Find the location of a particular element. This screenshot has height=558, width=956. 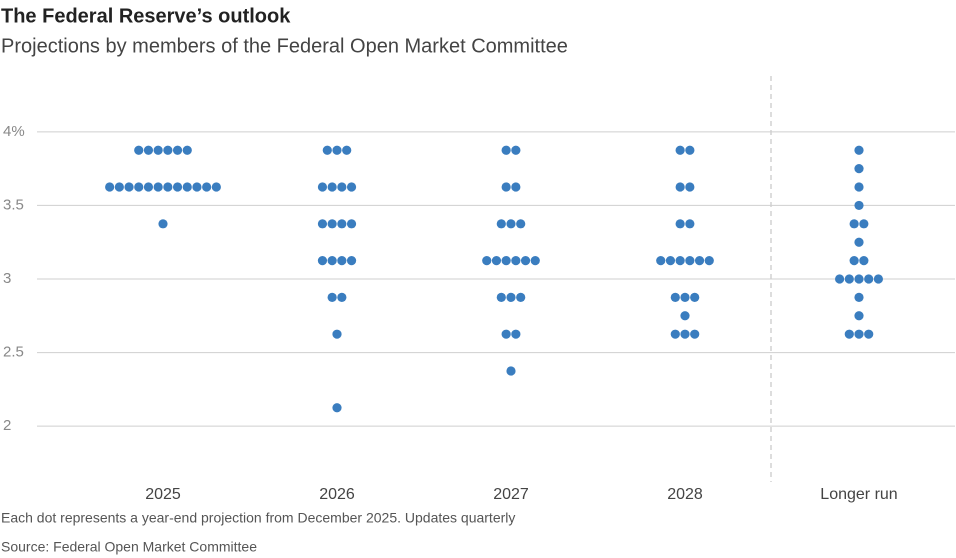

x-tick-label: 2025 is located at coordinates (163, 494).